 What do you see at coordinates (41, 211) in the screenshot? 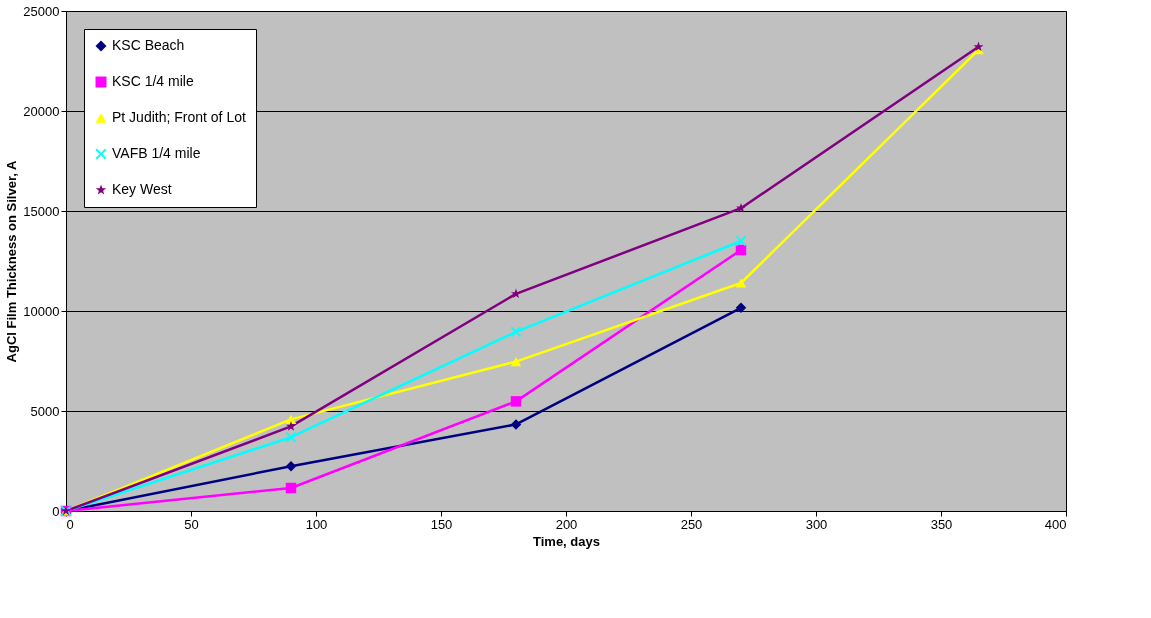
I see `y-tick-label: 15000` at bounding box center [41, 211].